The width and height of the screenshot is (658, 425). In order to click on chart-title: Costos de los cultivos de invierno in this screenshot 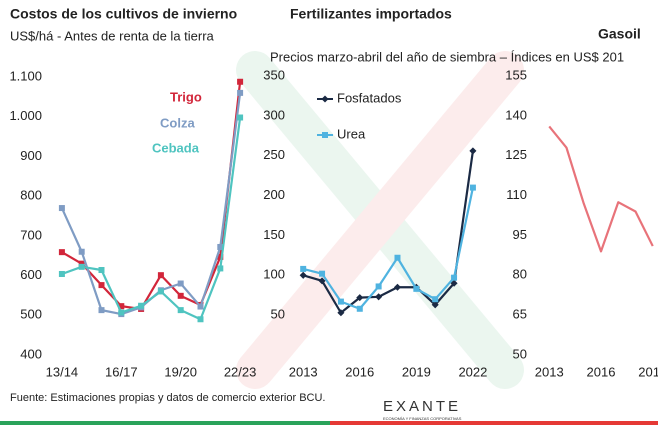, I will do `click(123, 14)`.